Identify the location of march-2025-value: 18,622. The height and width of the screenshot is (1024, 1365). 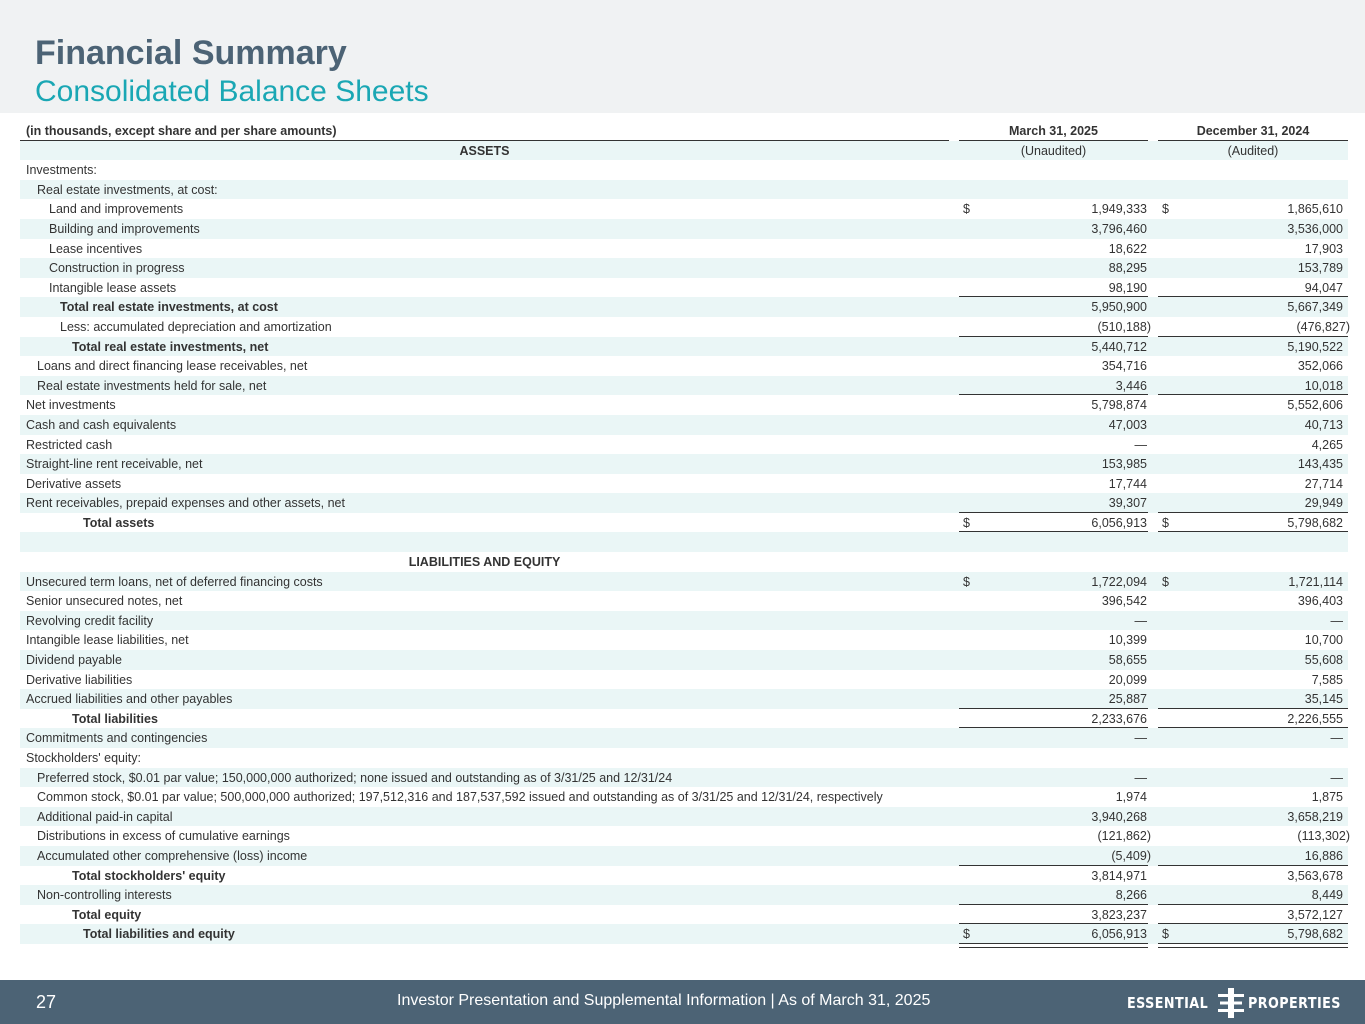
(1127, 248).